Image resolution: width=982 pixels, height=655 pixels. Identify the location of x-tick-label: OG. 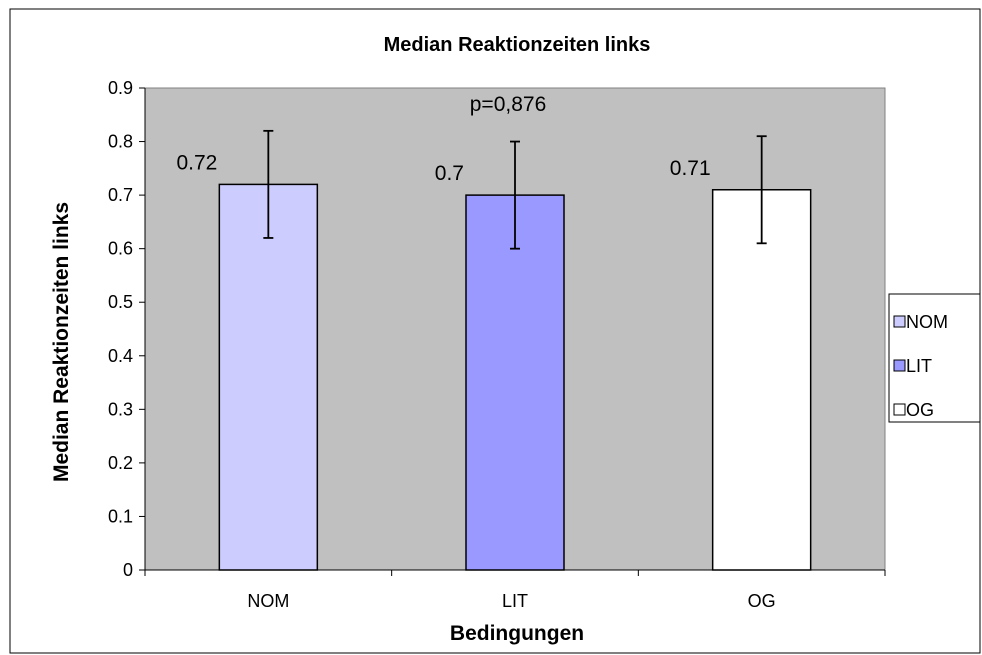
(762, 601).